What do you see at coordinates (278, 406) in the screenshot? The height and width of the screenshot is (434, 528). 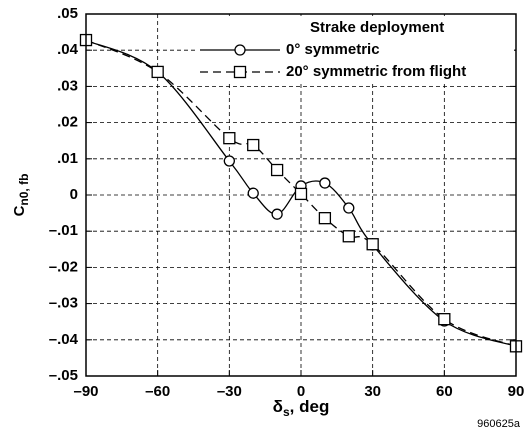 I see `x-label-main: δ` at bounding box center [278, 406].